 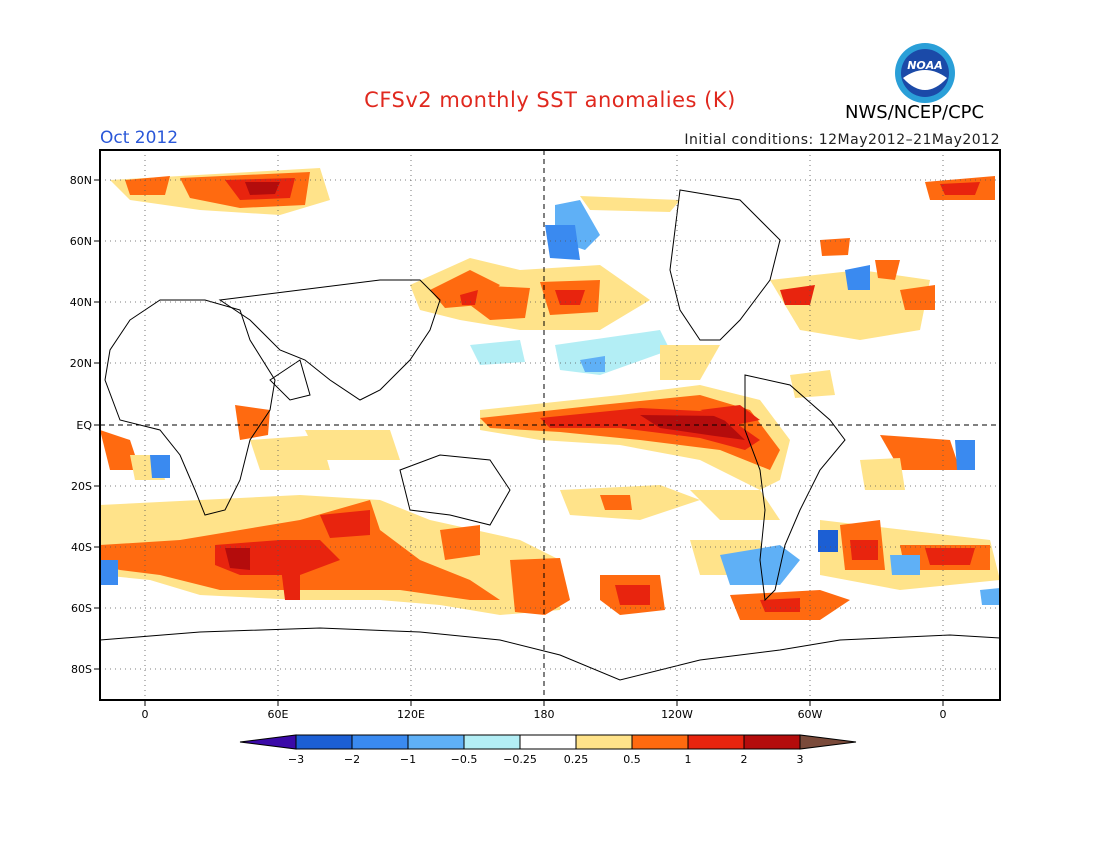 What do you see at coordinates (925, 73) in the screenshot?
I see `noaa-logo-icon: NOAA` at bounding box center [925, 73].